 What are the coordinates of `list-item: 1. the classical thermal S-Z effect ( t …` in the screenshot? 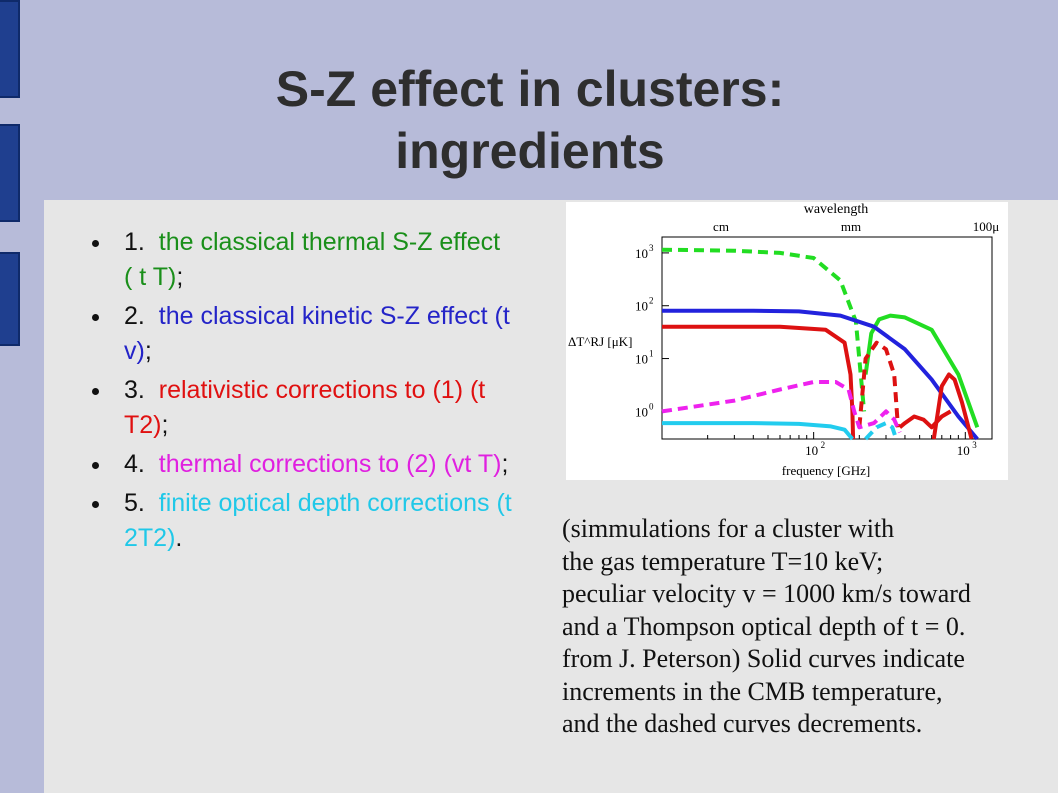 It's located at (279, 260).